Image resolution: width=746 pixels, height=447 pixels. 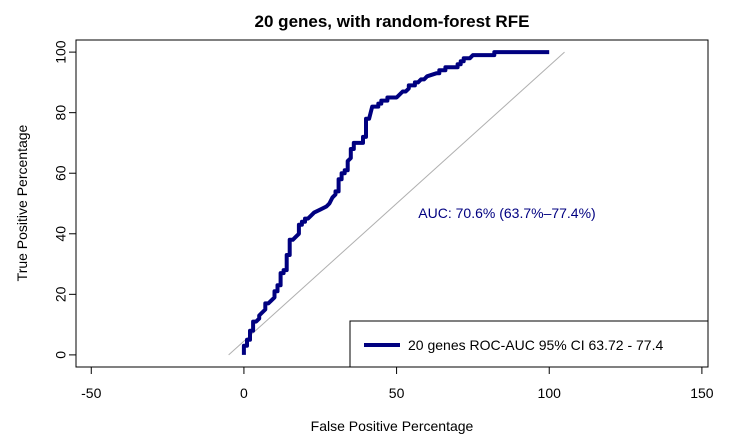 What do you see at coordinates (91, 393) in the screenshot?
I see `x-tick-label: -50` at bounding box center [91, 393].